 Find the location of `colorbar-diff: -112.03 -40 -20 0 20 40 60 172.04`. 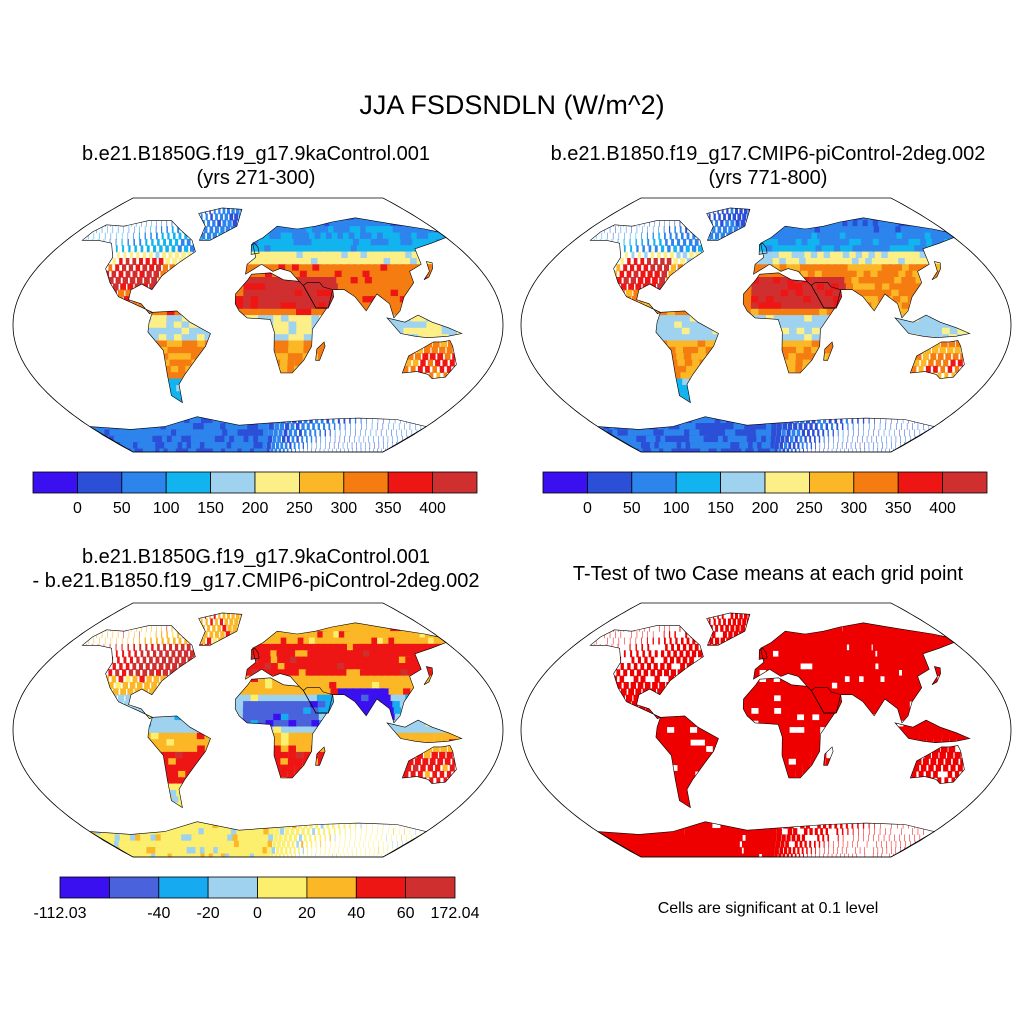

colorbar-diff: -112.03 -40 -20 0 20 40 60 172.04 is located at coordinates (256, 899).